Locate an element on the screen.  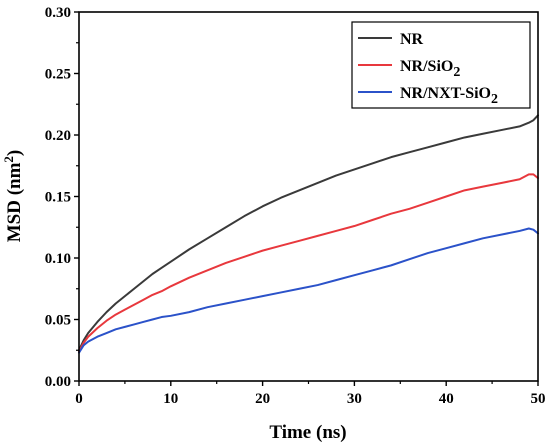
y-tick-label: 0.25 is located at coordinates (58, 75).